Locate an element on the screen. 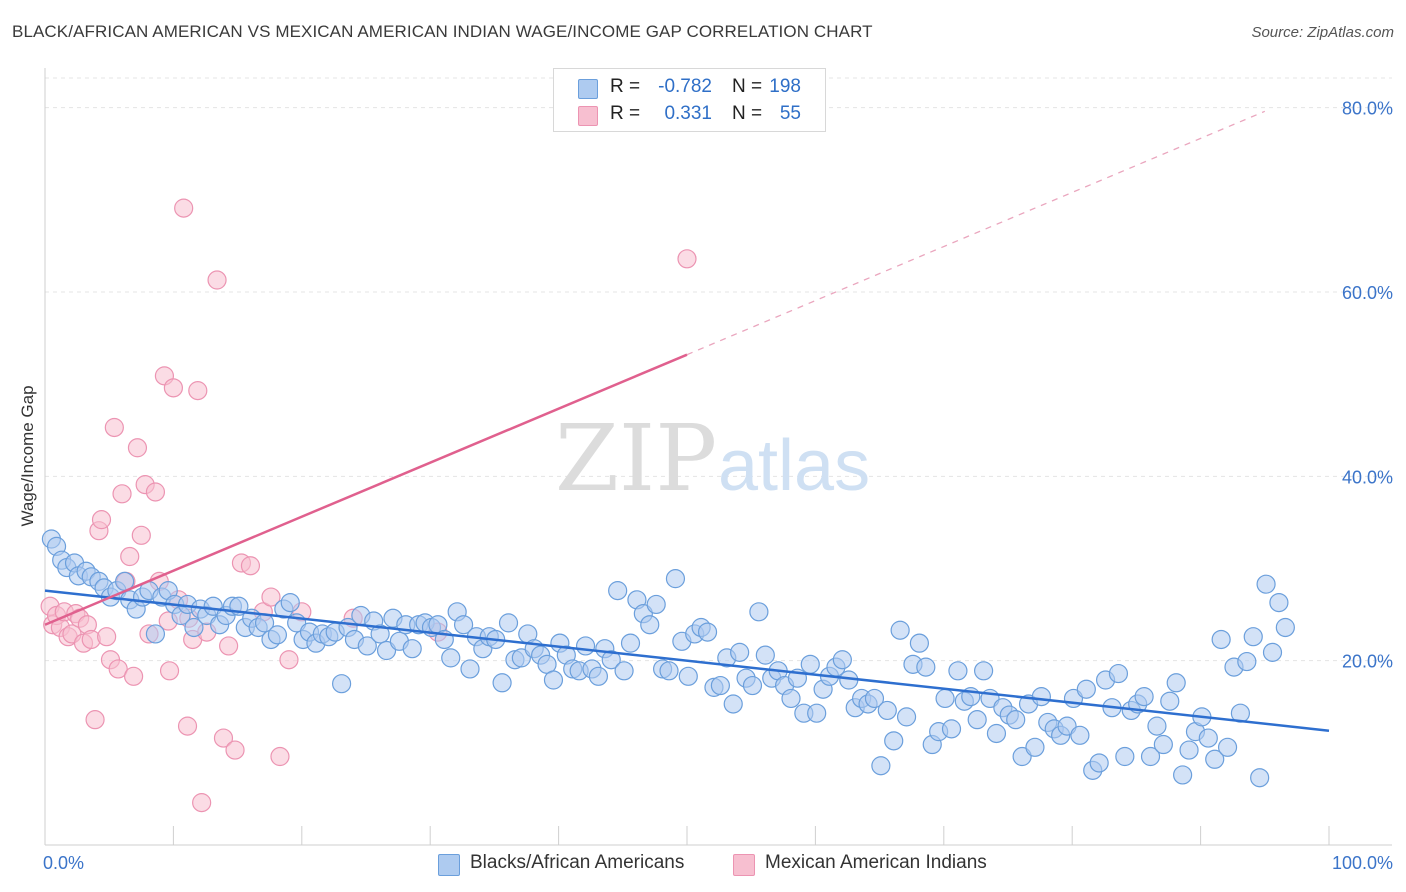 This screenshot has height=892, width=1406. correlation-legend: R = -0.782 N = 198 R = 0.331 N = 55 is located at coordinates (689, 100).